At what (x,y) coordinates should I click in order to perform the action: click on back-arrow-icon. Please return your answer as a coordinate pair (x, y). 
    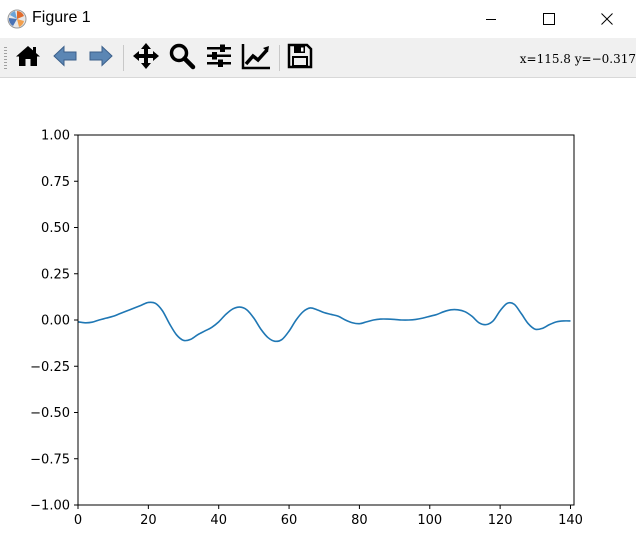
    Looking at the image, I should click on (65, 58).